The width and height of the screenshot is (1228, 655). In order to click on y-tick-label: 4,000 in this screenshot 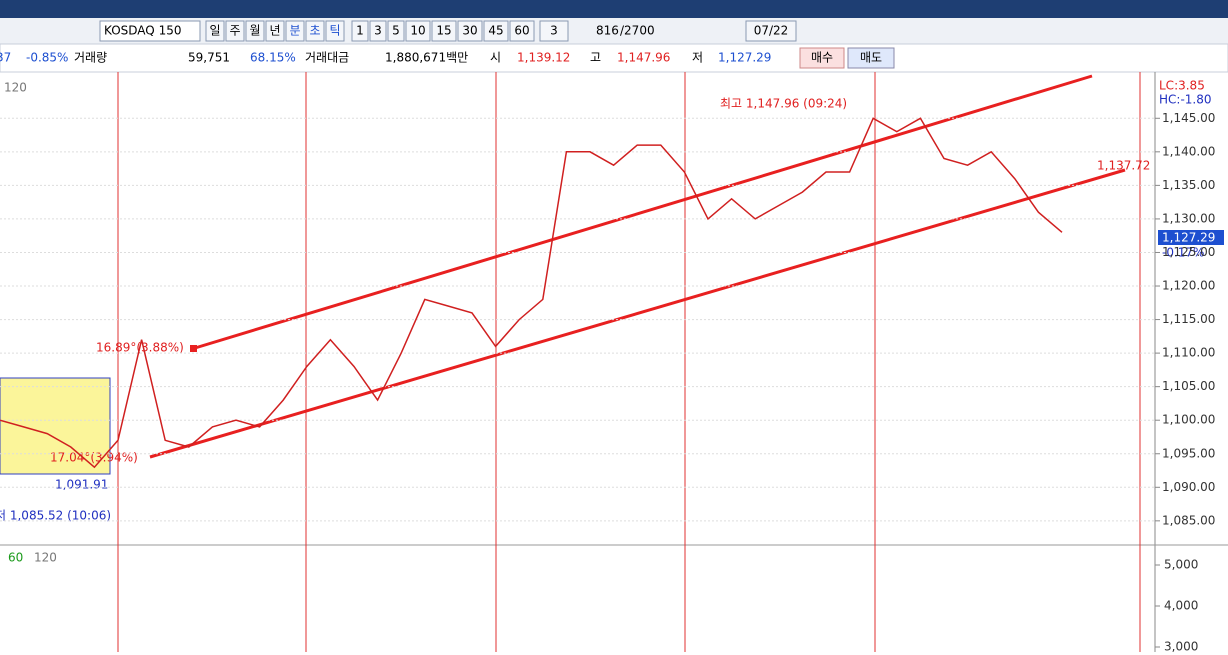, I will do `click(1181, 606)`.